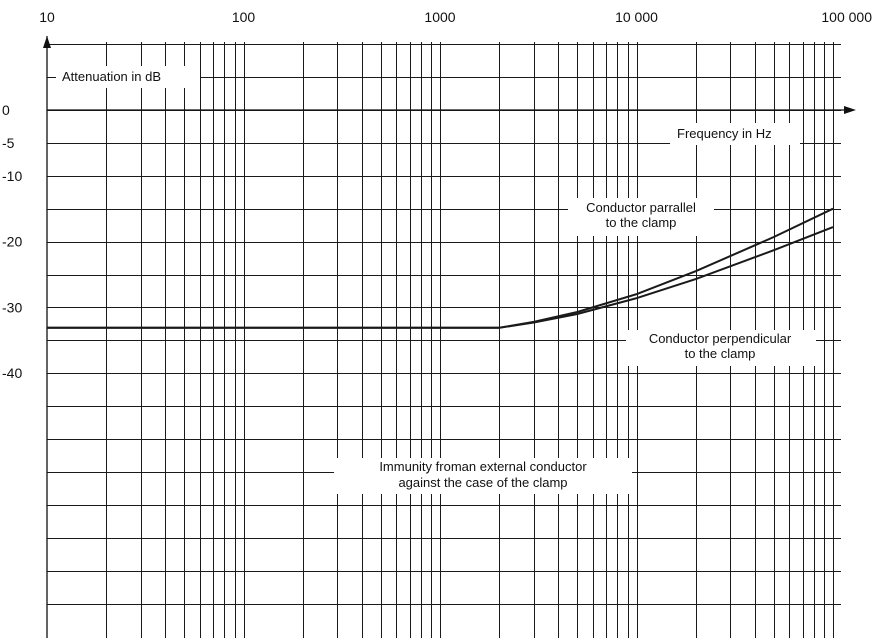 The image size is (876, 638). What do you see at coordinates (12, 373) in the screenshot?
I see `y-tick-label: -40` at bounding box center [12, 373].